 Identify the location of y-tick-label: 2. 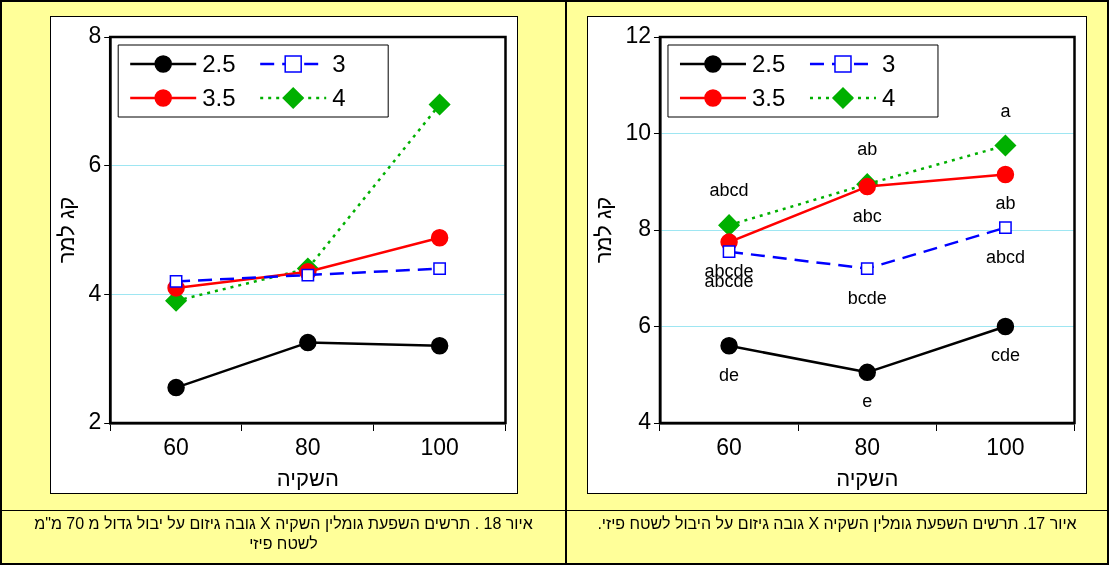
(94, 421).